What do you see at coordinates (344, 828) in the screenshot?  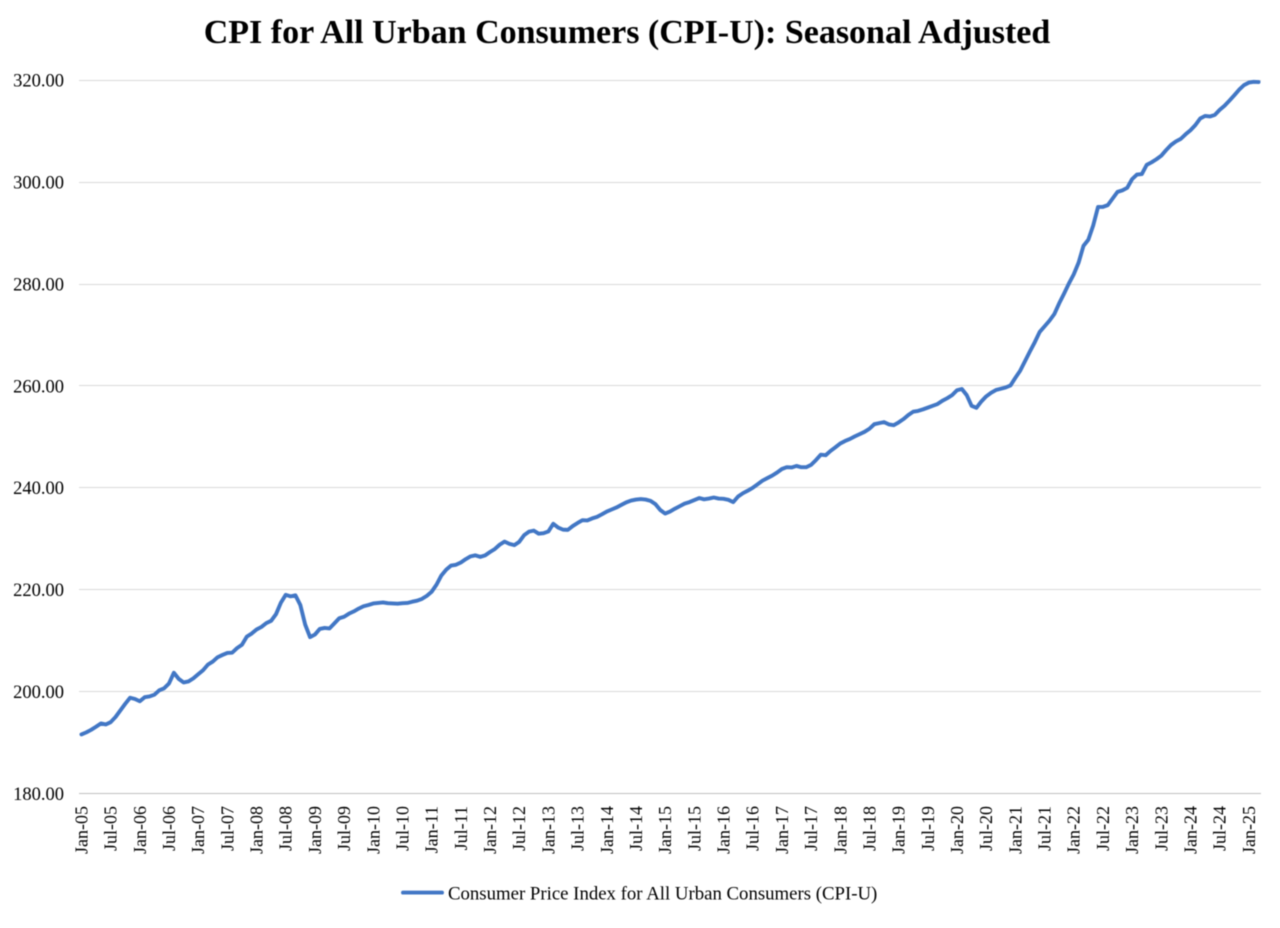 I see `svg-text: Jul-09` at bounding box center [344, 828].